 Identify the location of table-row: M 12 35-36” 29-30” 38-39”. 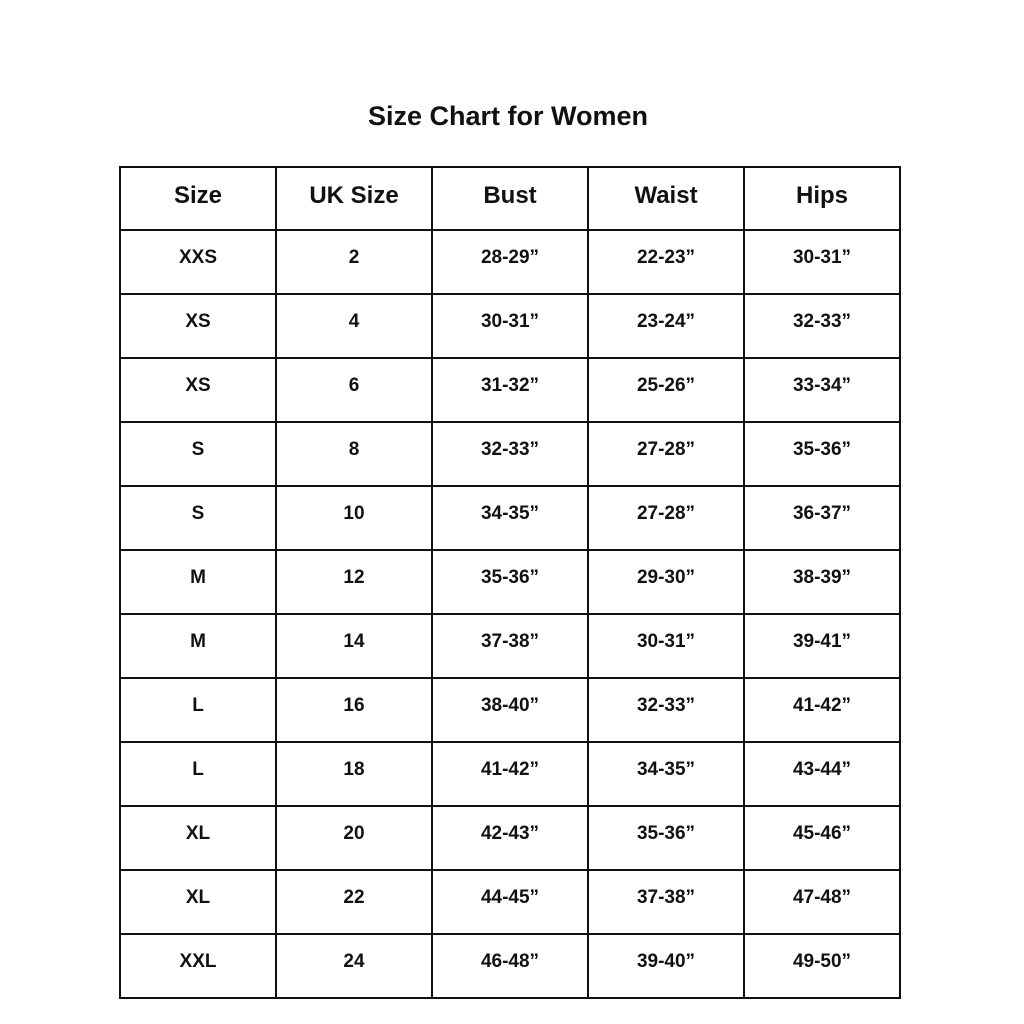
(510, 582).